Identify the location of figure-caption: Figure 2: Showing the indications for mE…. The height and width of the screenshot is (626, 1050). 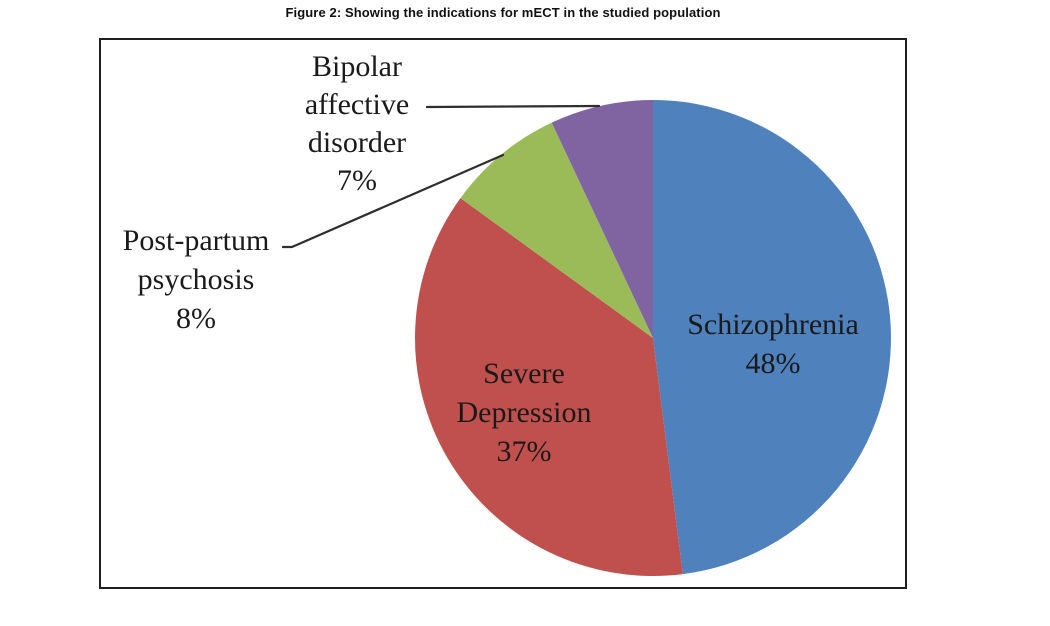
(503, 12).